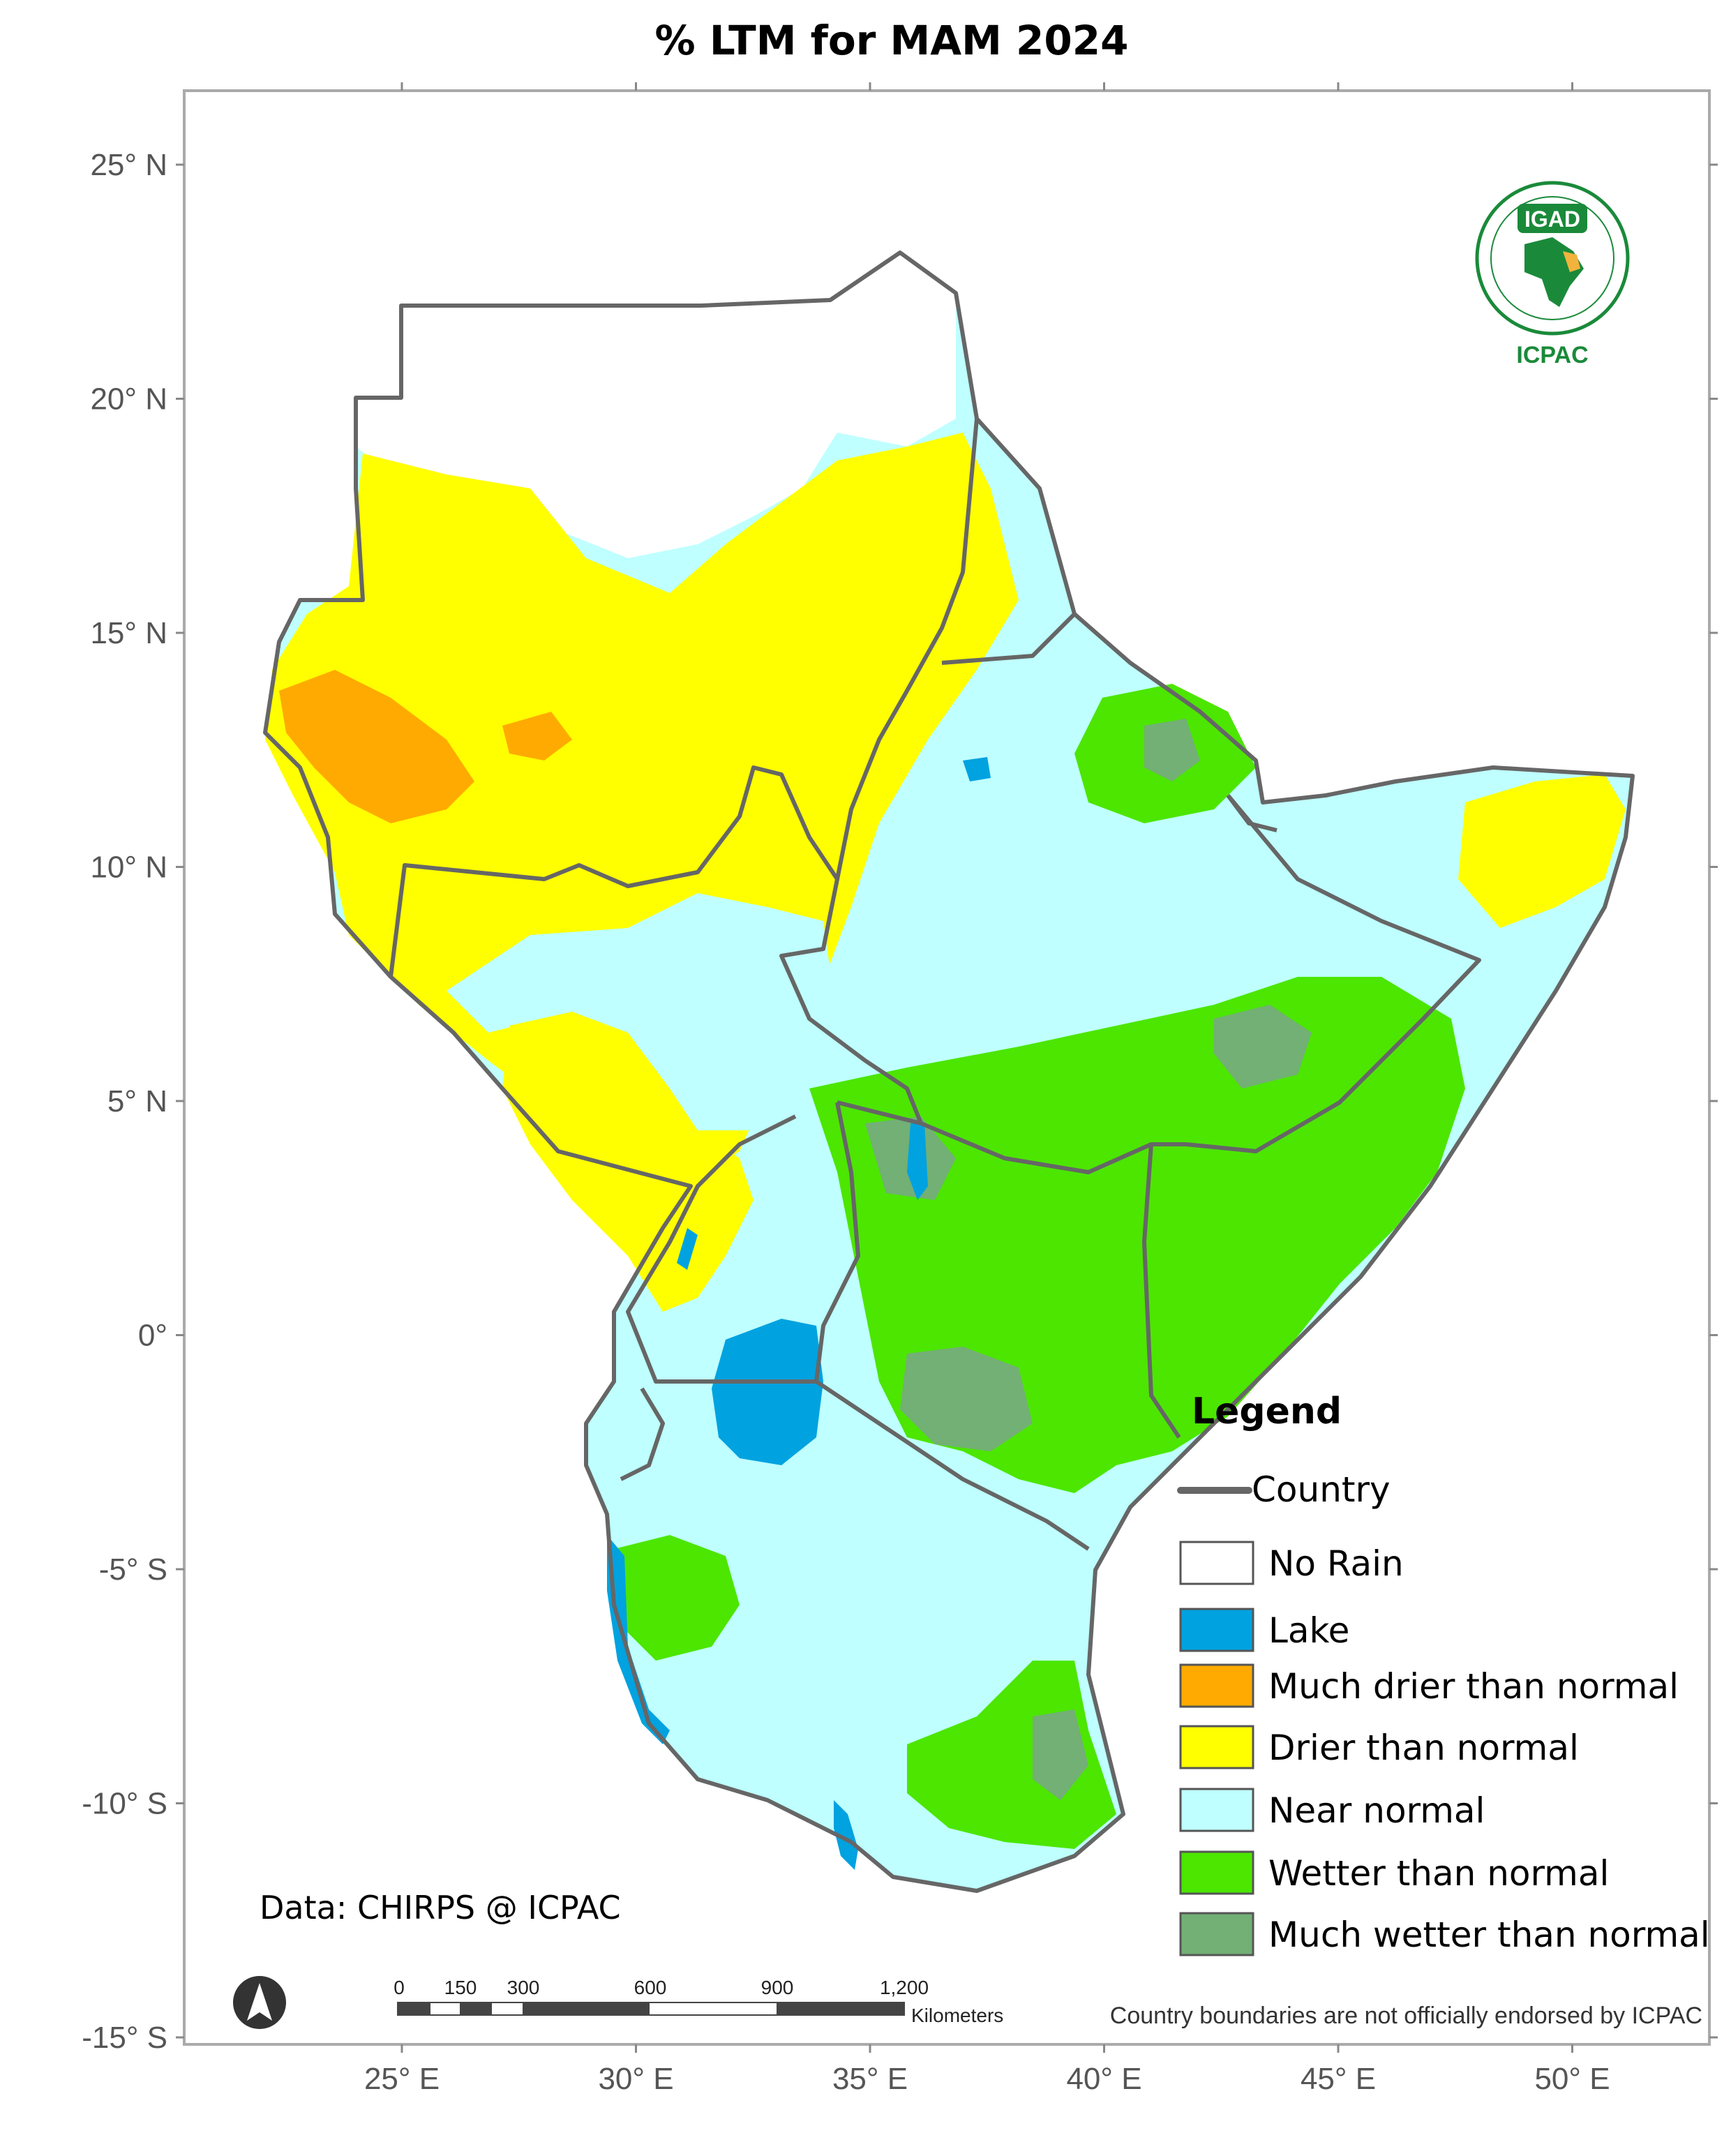 The image size is (1731, 2156). Describe the element at coordinates (1011, 1137) in the screenshot. I see `boundary-kenya-north` at that location.